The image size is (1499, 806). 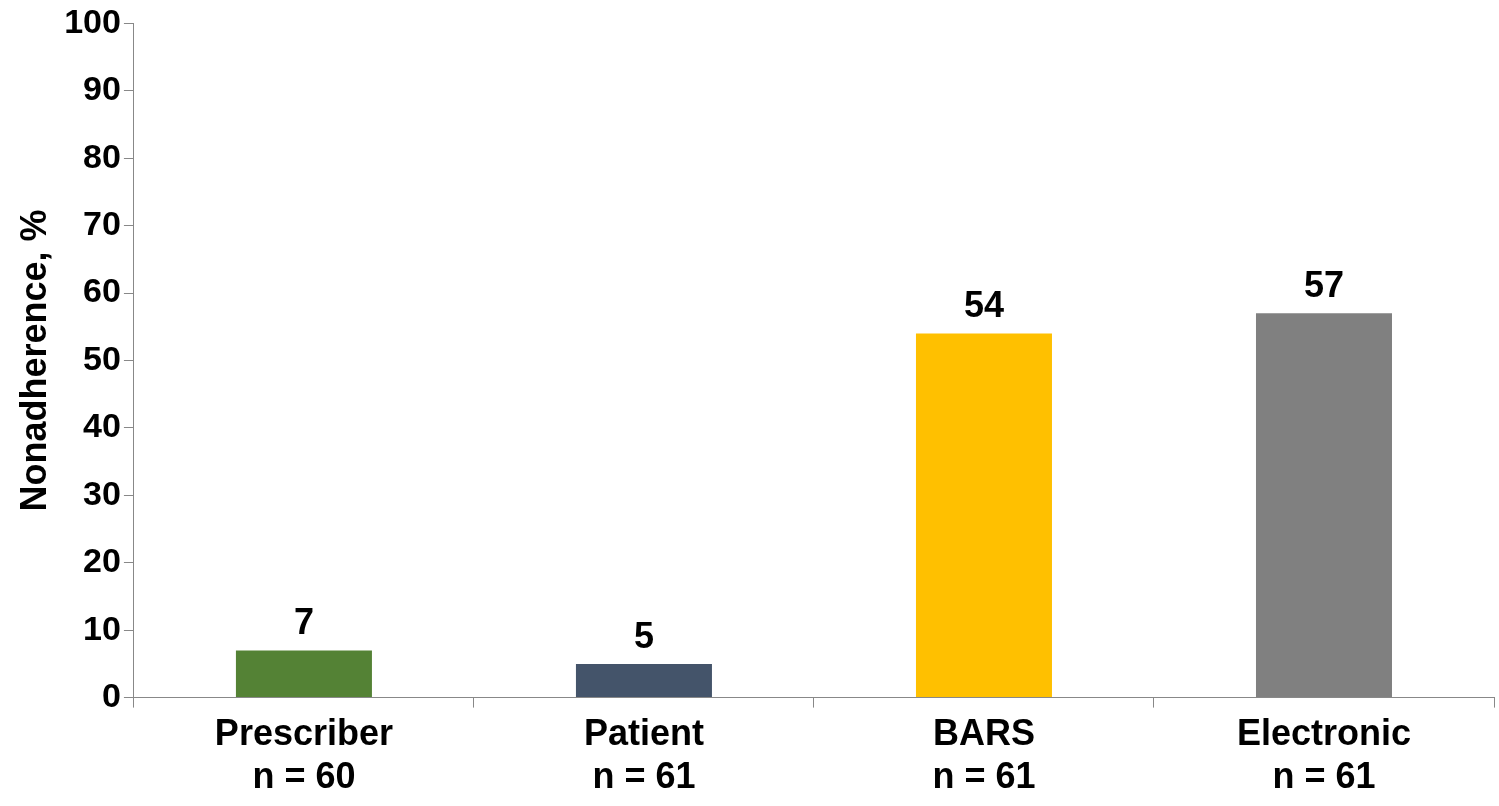 What do you see at coordinates (303, 622) in the screenshot?
I see `data-label: 7` at bounding box center [303, 622].